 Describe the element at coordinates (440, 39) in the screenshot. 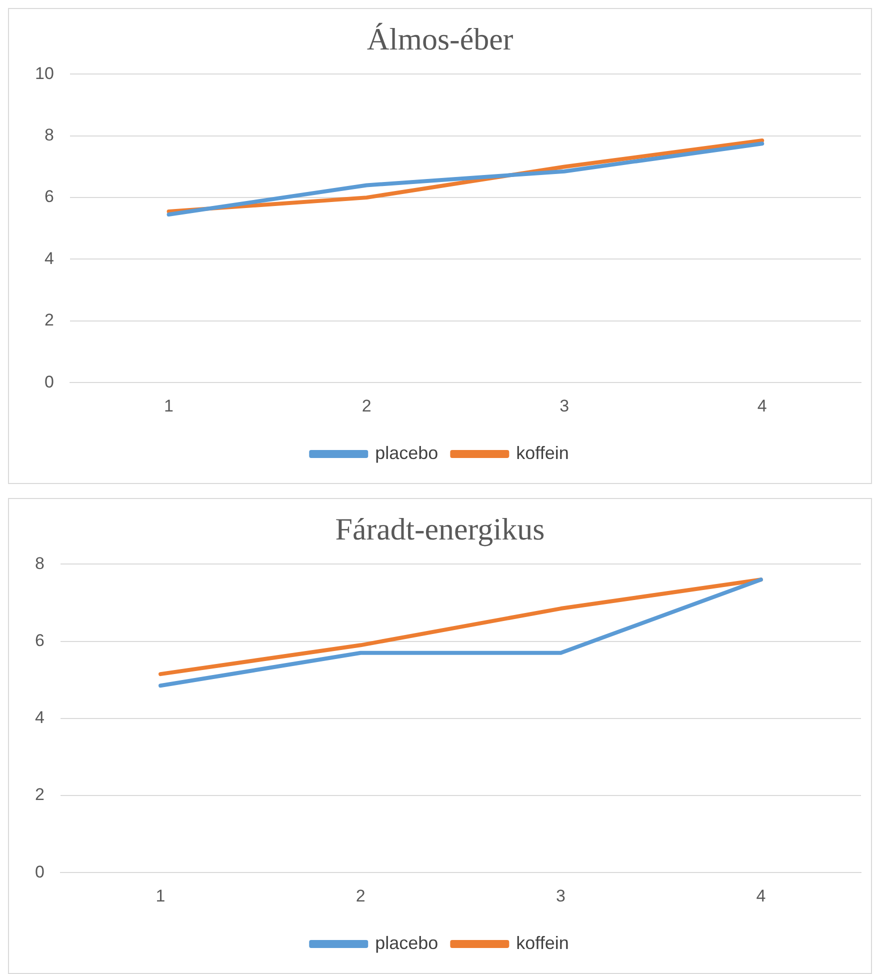

I see `chart-title: Álmos-éber` at that location.